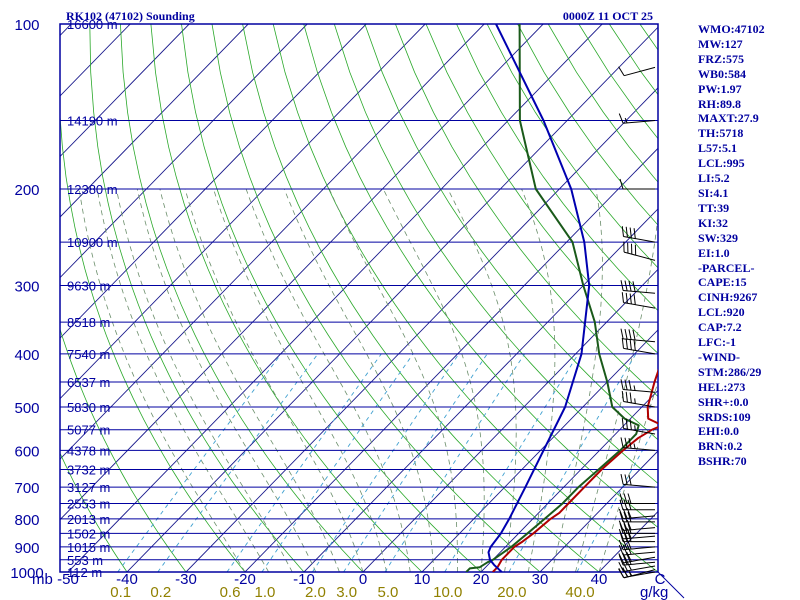 The height and width of the screenshot is (600, 800). I want to click on pressure-tick-label: 900, so click(26, 548).